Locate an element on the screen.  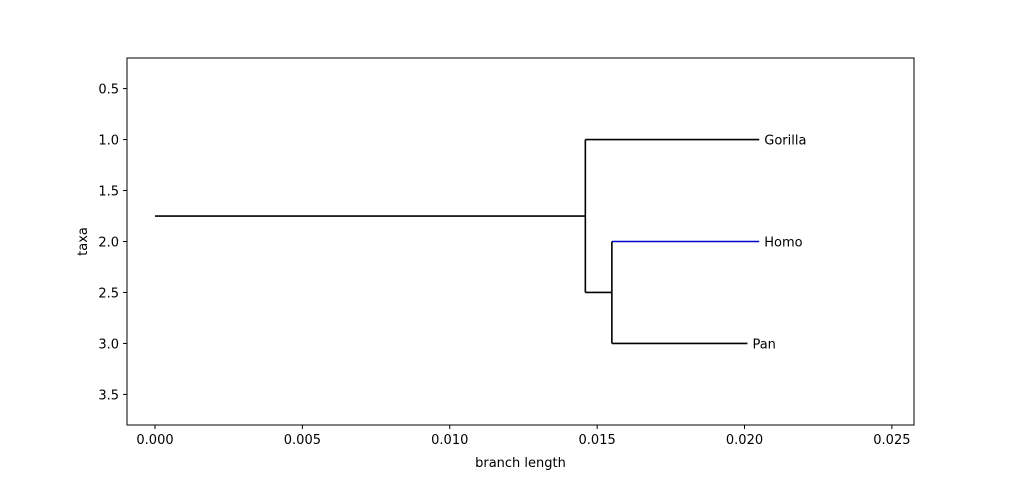
x-axis-ticks: 0.000 0.005 0.010 0.015 0.020 0.025 is located at coordinates (523, 436).